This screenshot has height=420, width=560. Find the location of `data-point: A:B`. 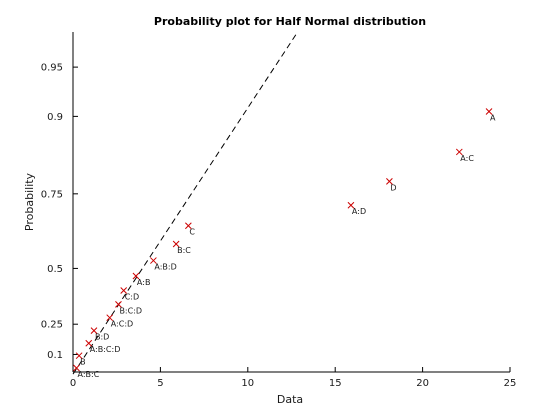

data-point: A:B is located at coordinates (141, 279).